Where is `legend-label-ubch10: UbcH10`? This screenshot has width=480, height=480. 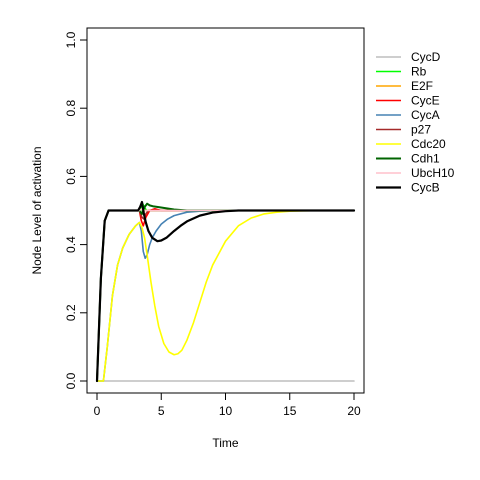
legend-label-ubch10: UbcH10 is located at coordinates (433, 173).